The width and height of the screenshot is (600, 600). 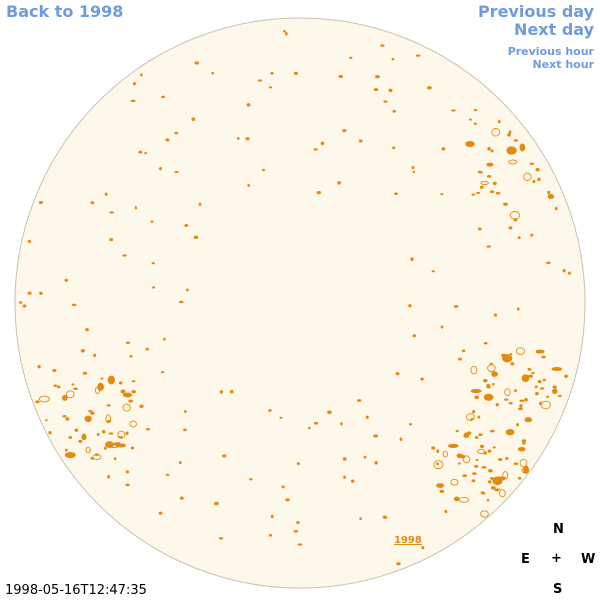 What do you see at coordinates (554, 29) in the screenshot?
I see `next-day-link: Next day` at bounding box center [554, 29].